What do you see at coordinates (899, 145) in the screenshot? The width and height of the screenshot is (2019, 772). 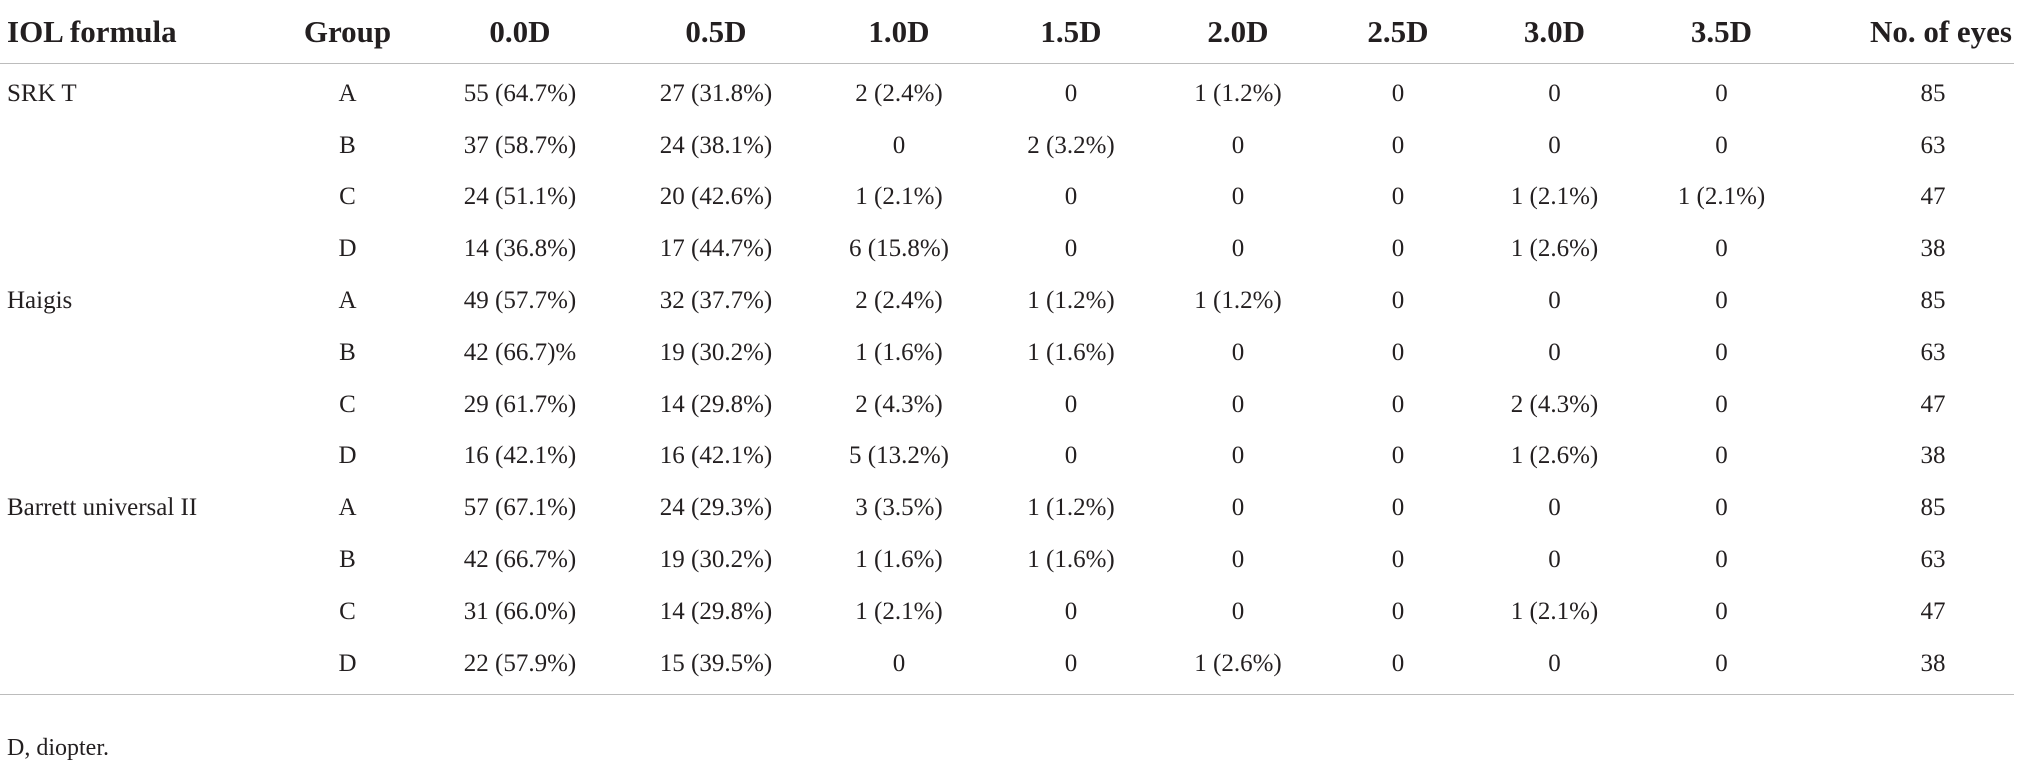 I see `cell-1-0d: 0` at bounding box center [899, 145].